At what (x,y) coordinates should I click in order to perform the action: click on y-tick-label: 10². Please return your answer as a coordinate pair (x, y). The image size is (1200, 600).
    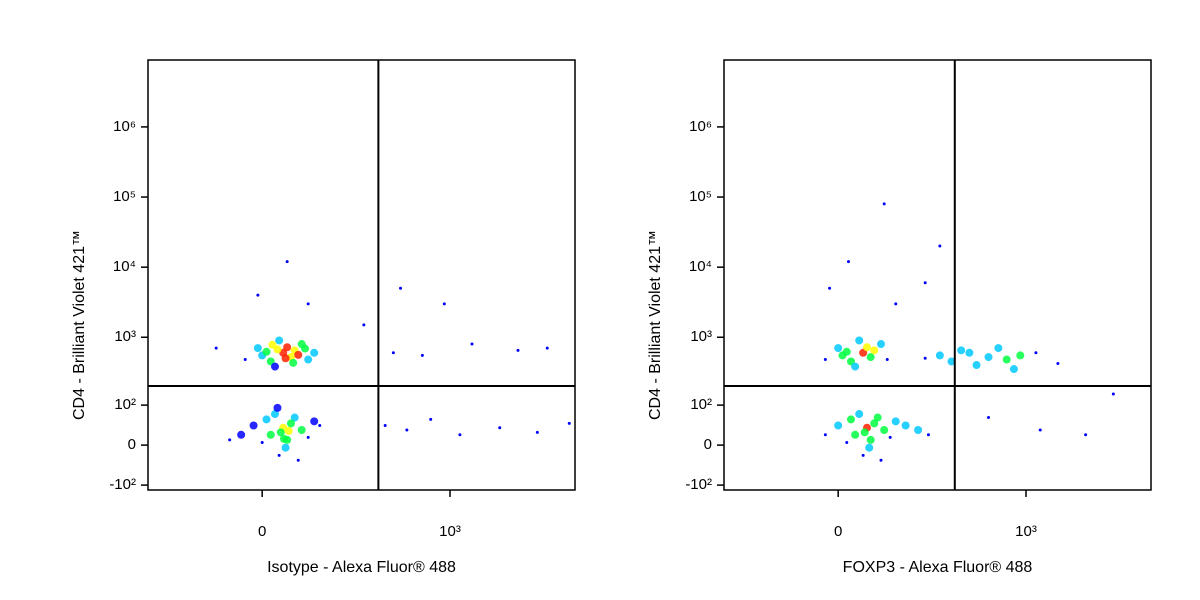
    Looking at the image, I should click on (701, 404).